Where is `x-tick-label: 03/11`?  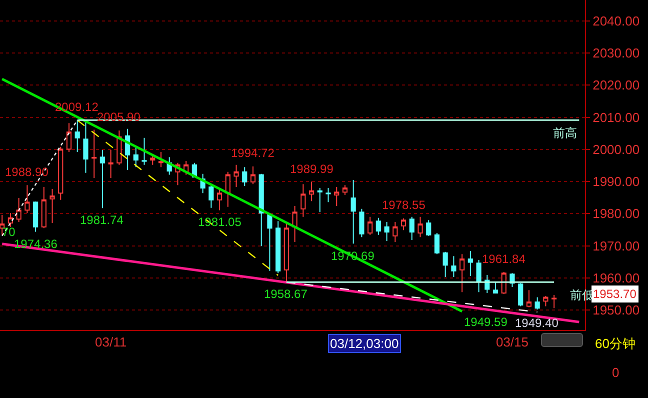 x-tick-label: 03/11 is located at coordinates (111, 342).